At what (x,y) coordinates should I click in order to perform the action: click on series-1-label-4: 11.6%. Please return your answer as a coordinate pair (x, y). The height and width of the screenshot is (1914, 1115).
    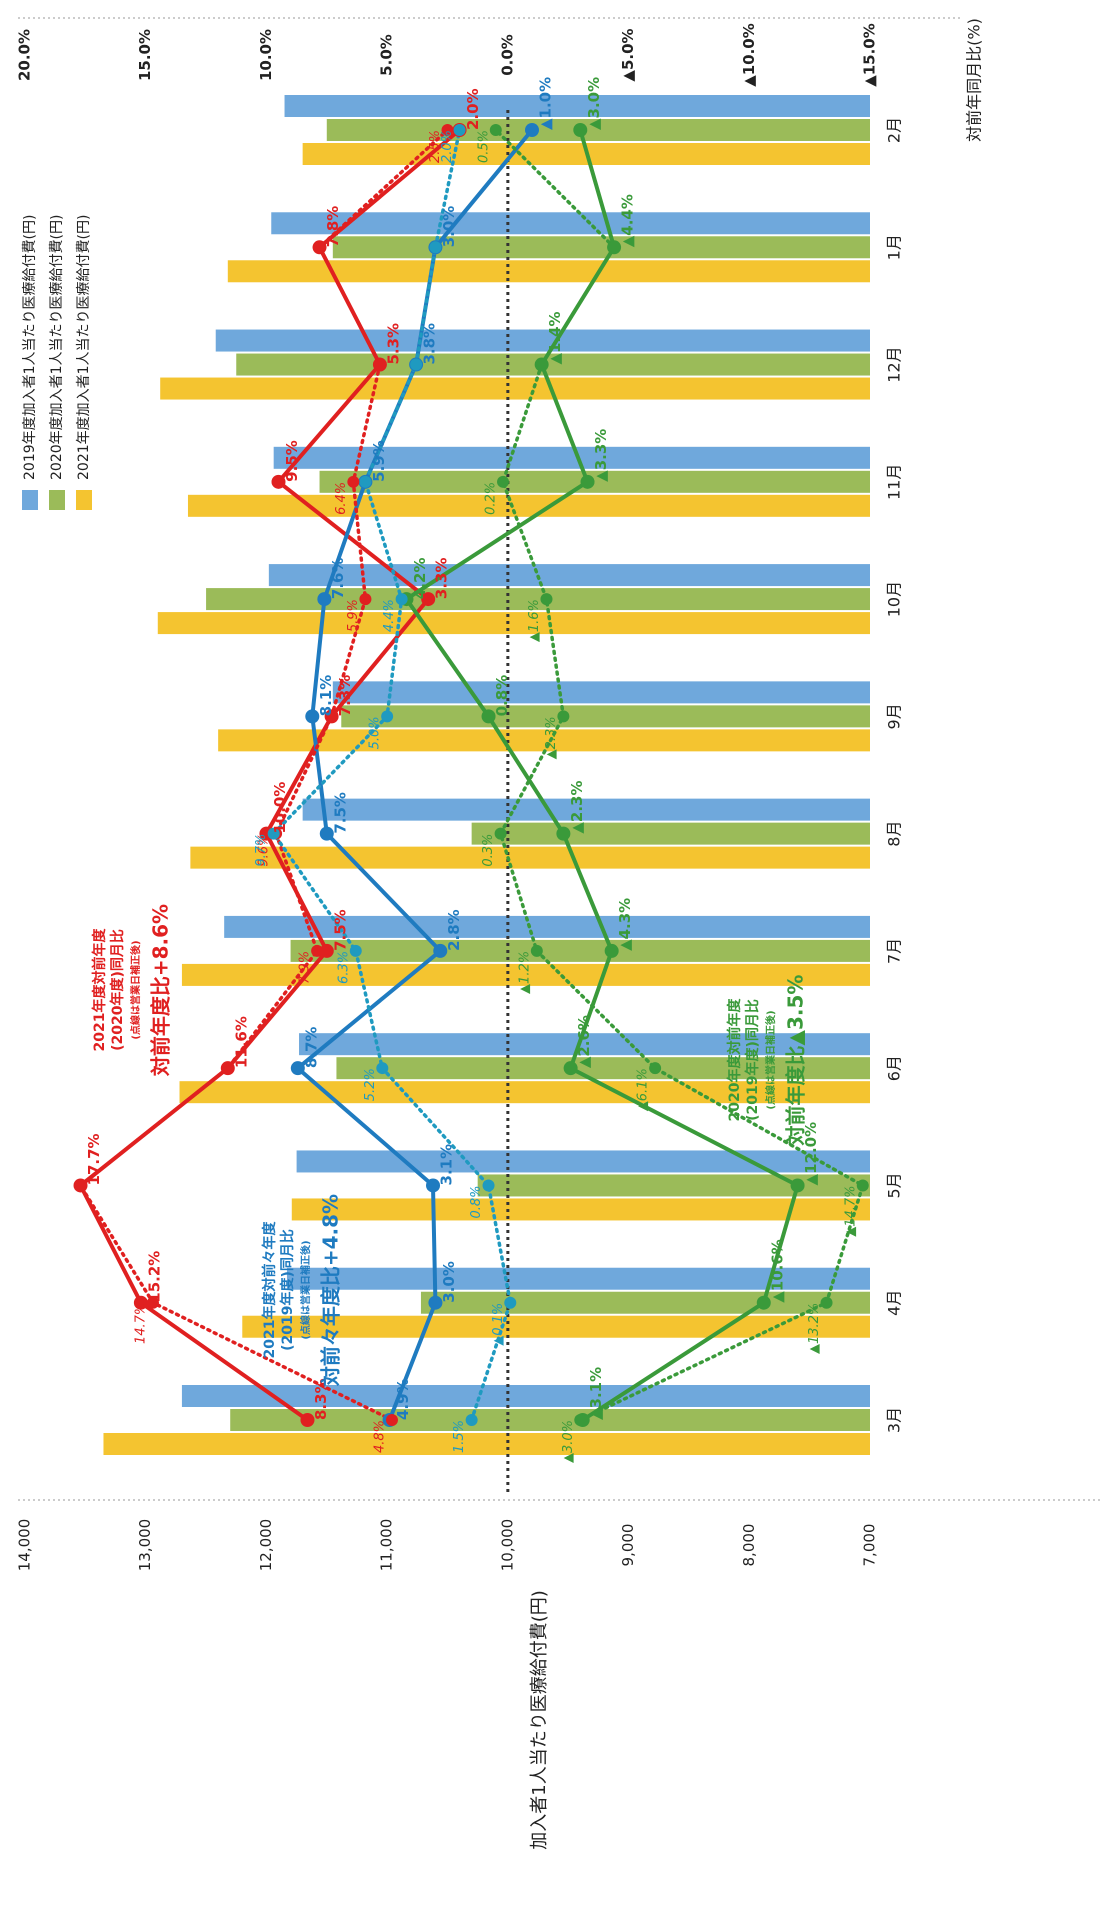
    Looking at the image, I should click on (241, 1042).